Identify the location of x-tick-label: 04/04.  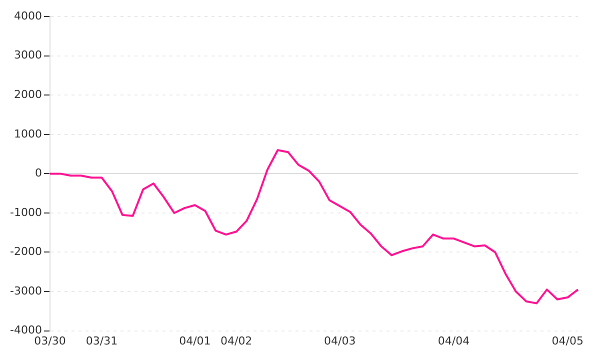
(454, 341).